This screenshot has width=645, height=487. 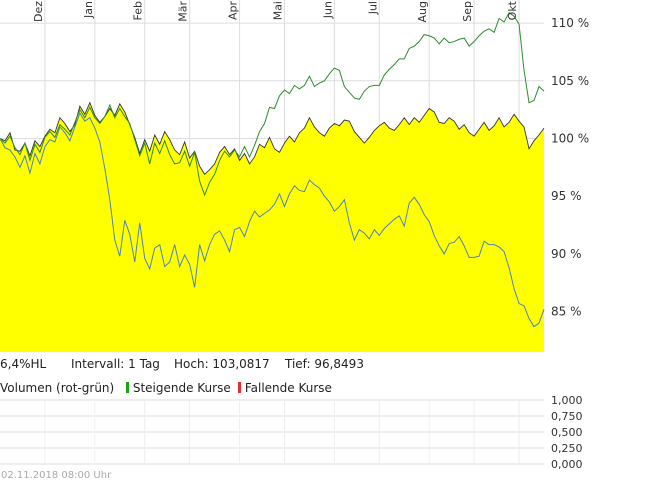 What do you see at coordinates (183, 11) in the screenshot?
I see `month-label-3: Mär` at bounding box center [183, 11].